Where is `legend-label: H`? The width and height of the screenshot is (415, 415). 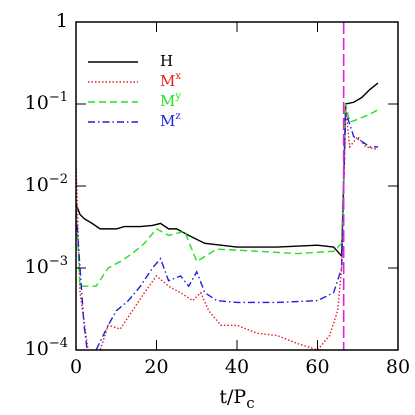
legend-label: H is located at coordinates (166, 61).